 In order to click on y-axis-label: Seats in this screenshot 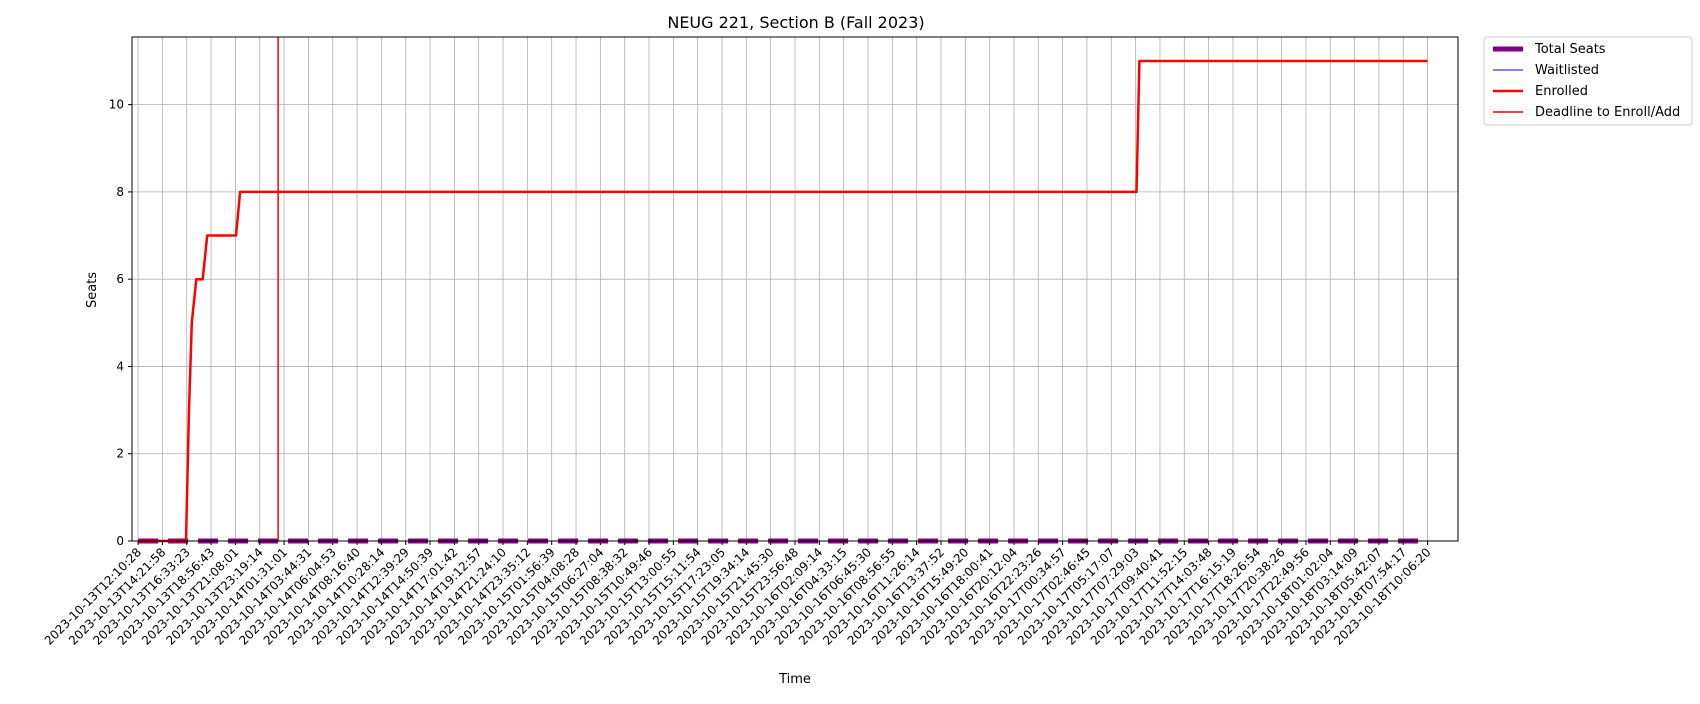, I will do `click(92, 290)`.